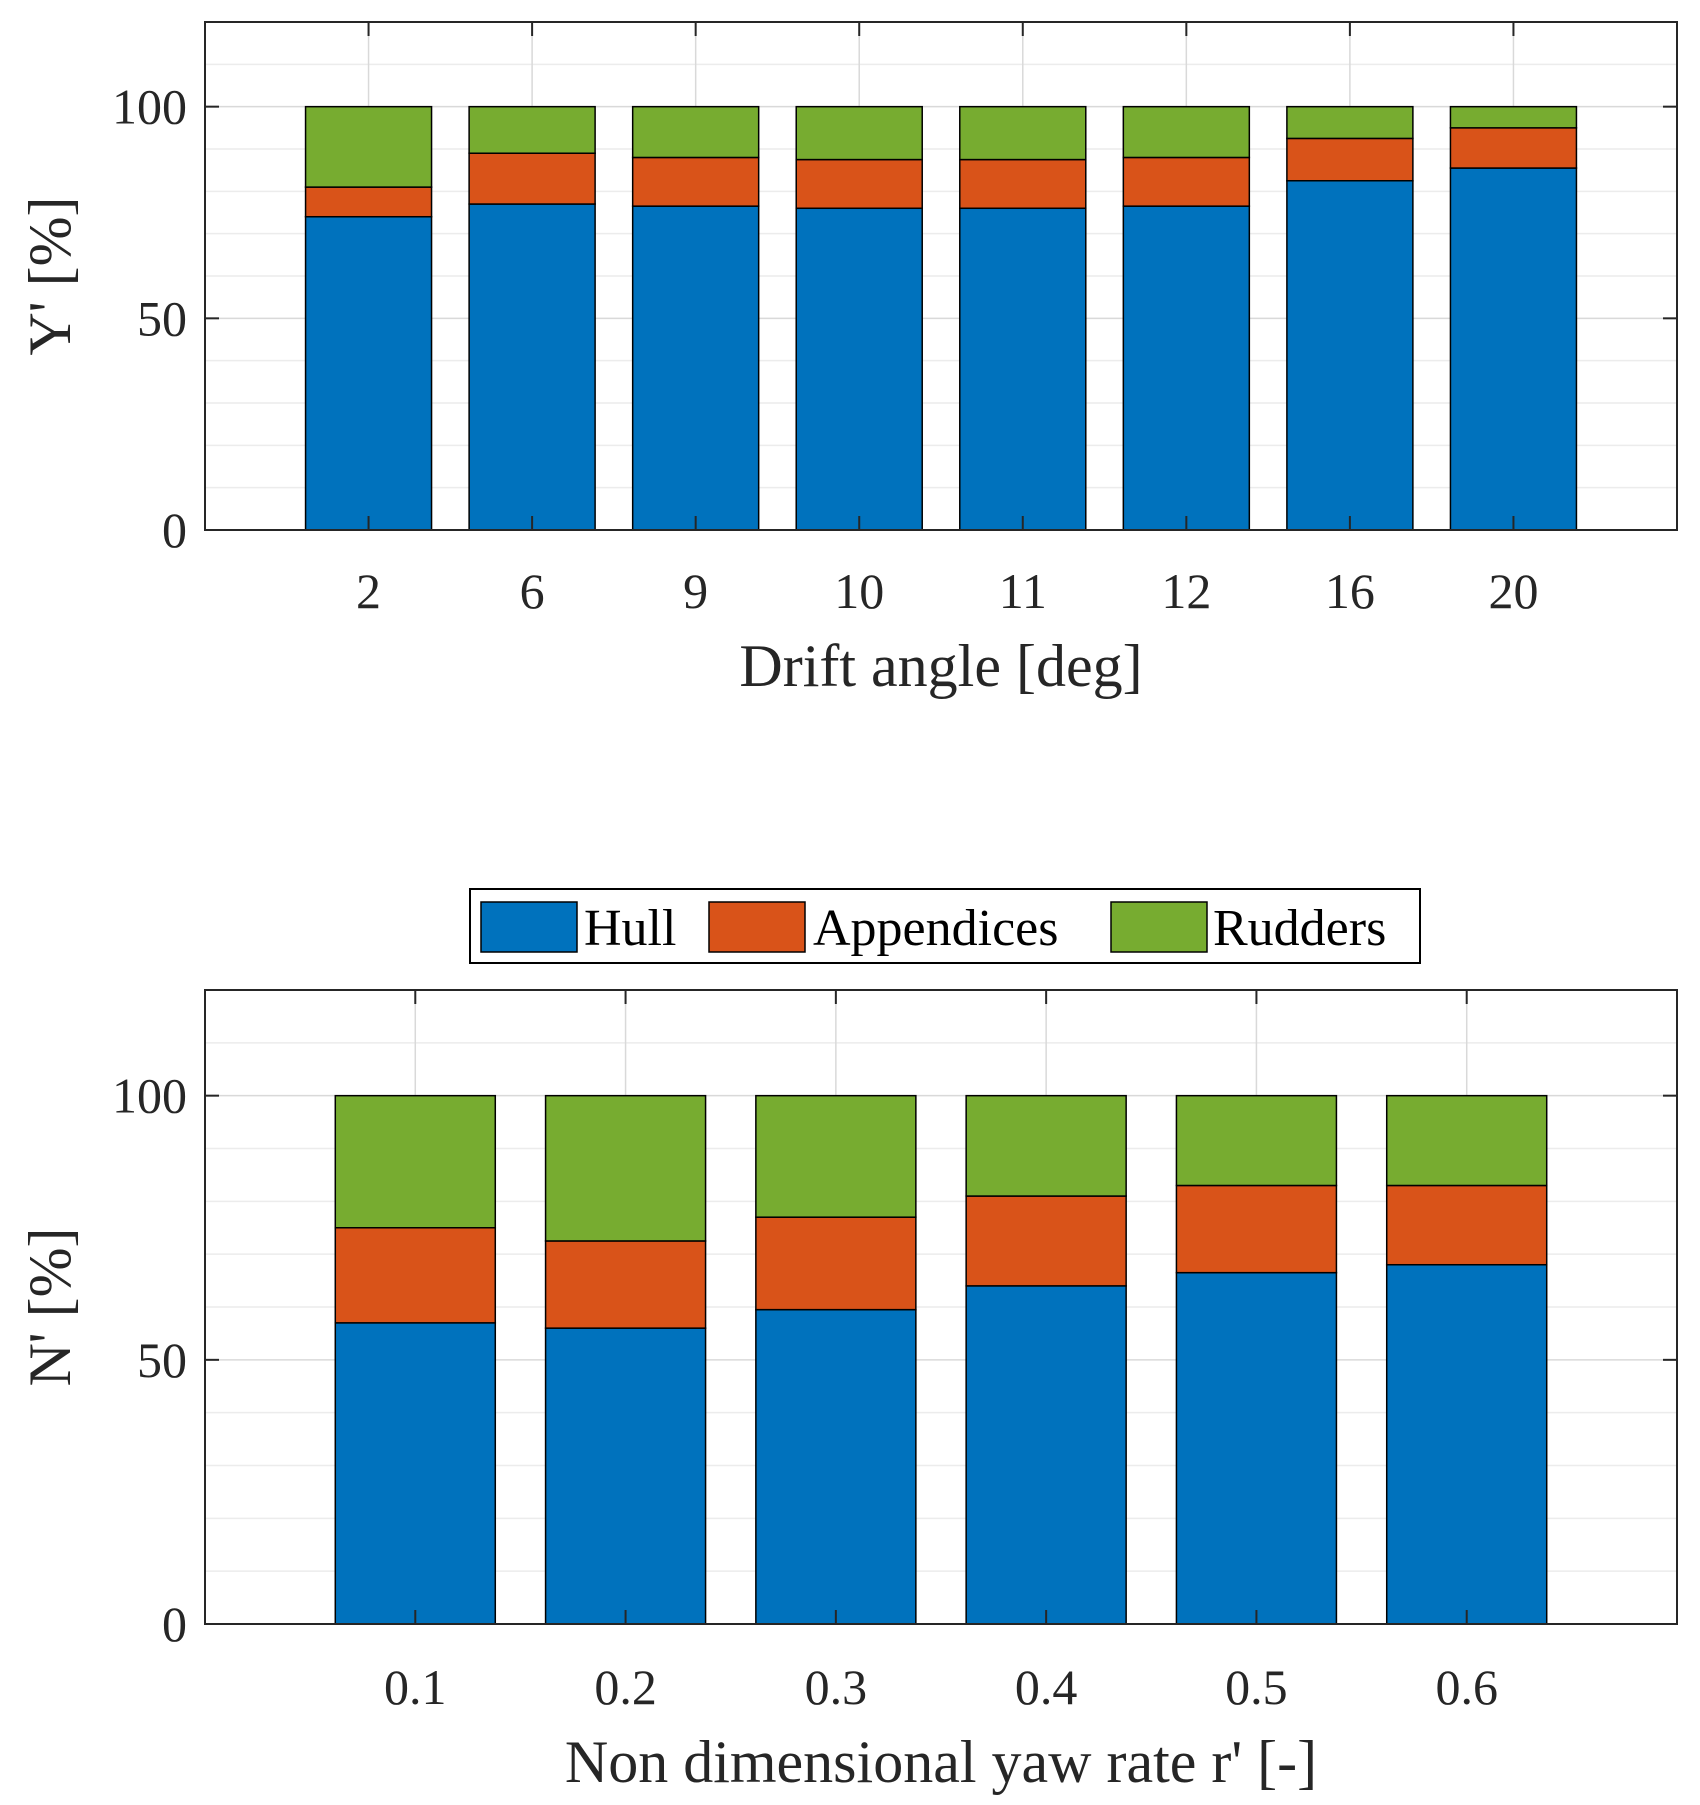 Image resolution: width=1700 pixels, height=1805 pixels. Describe the element at coordinates (1186, 591) in the screenshot. I see `drift-angle-x-tick-label: 12` at that location.